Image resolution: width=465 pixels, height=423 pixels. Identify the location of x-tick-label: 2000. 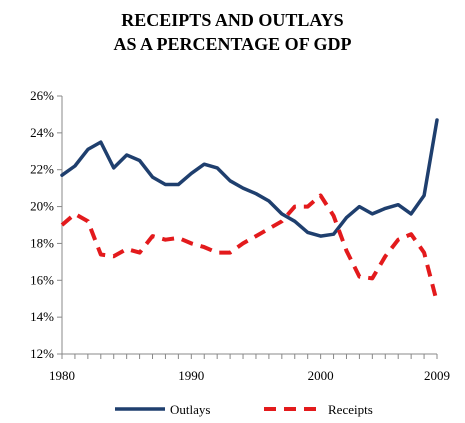
(321, 375).